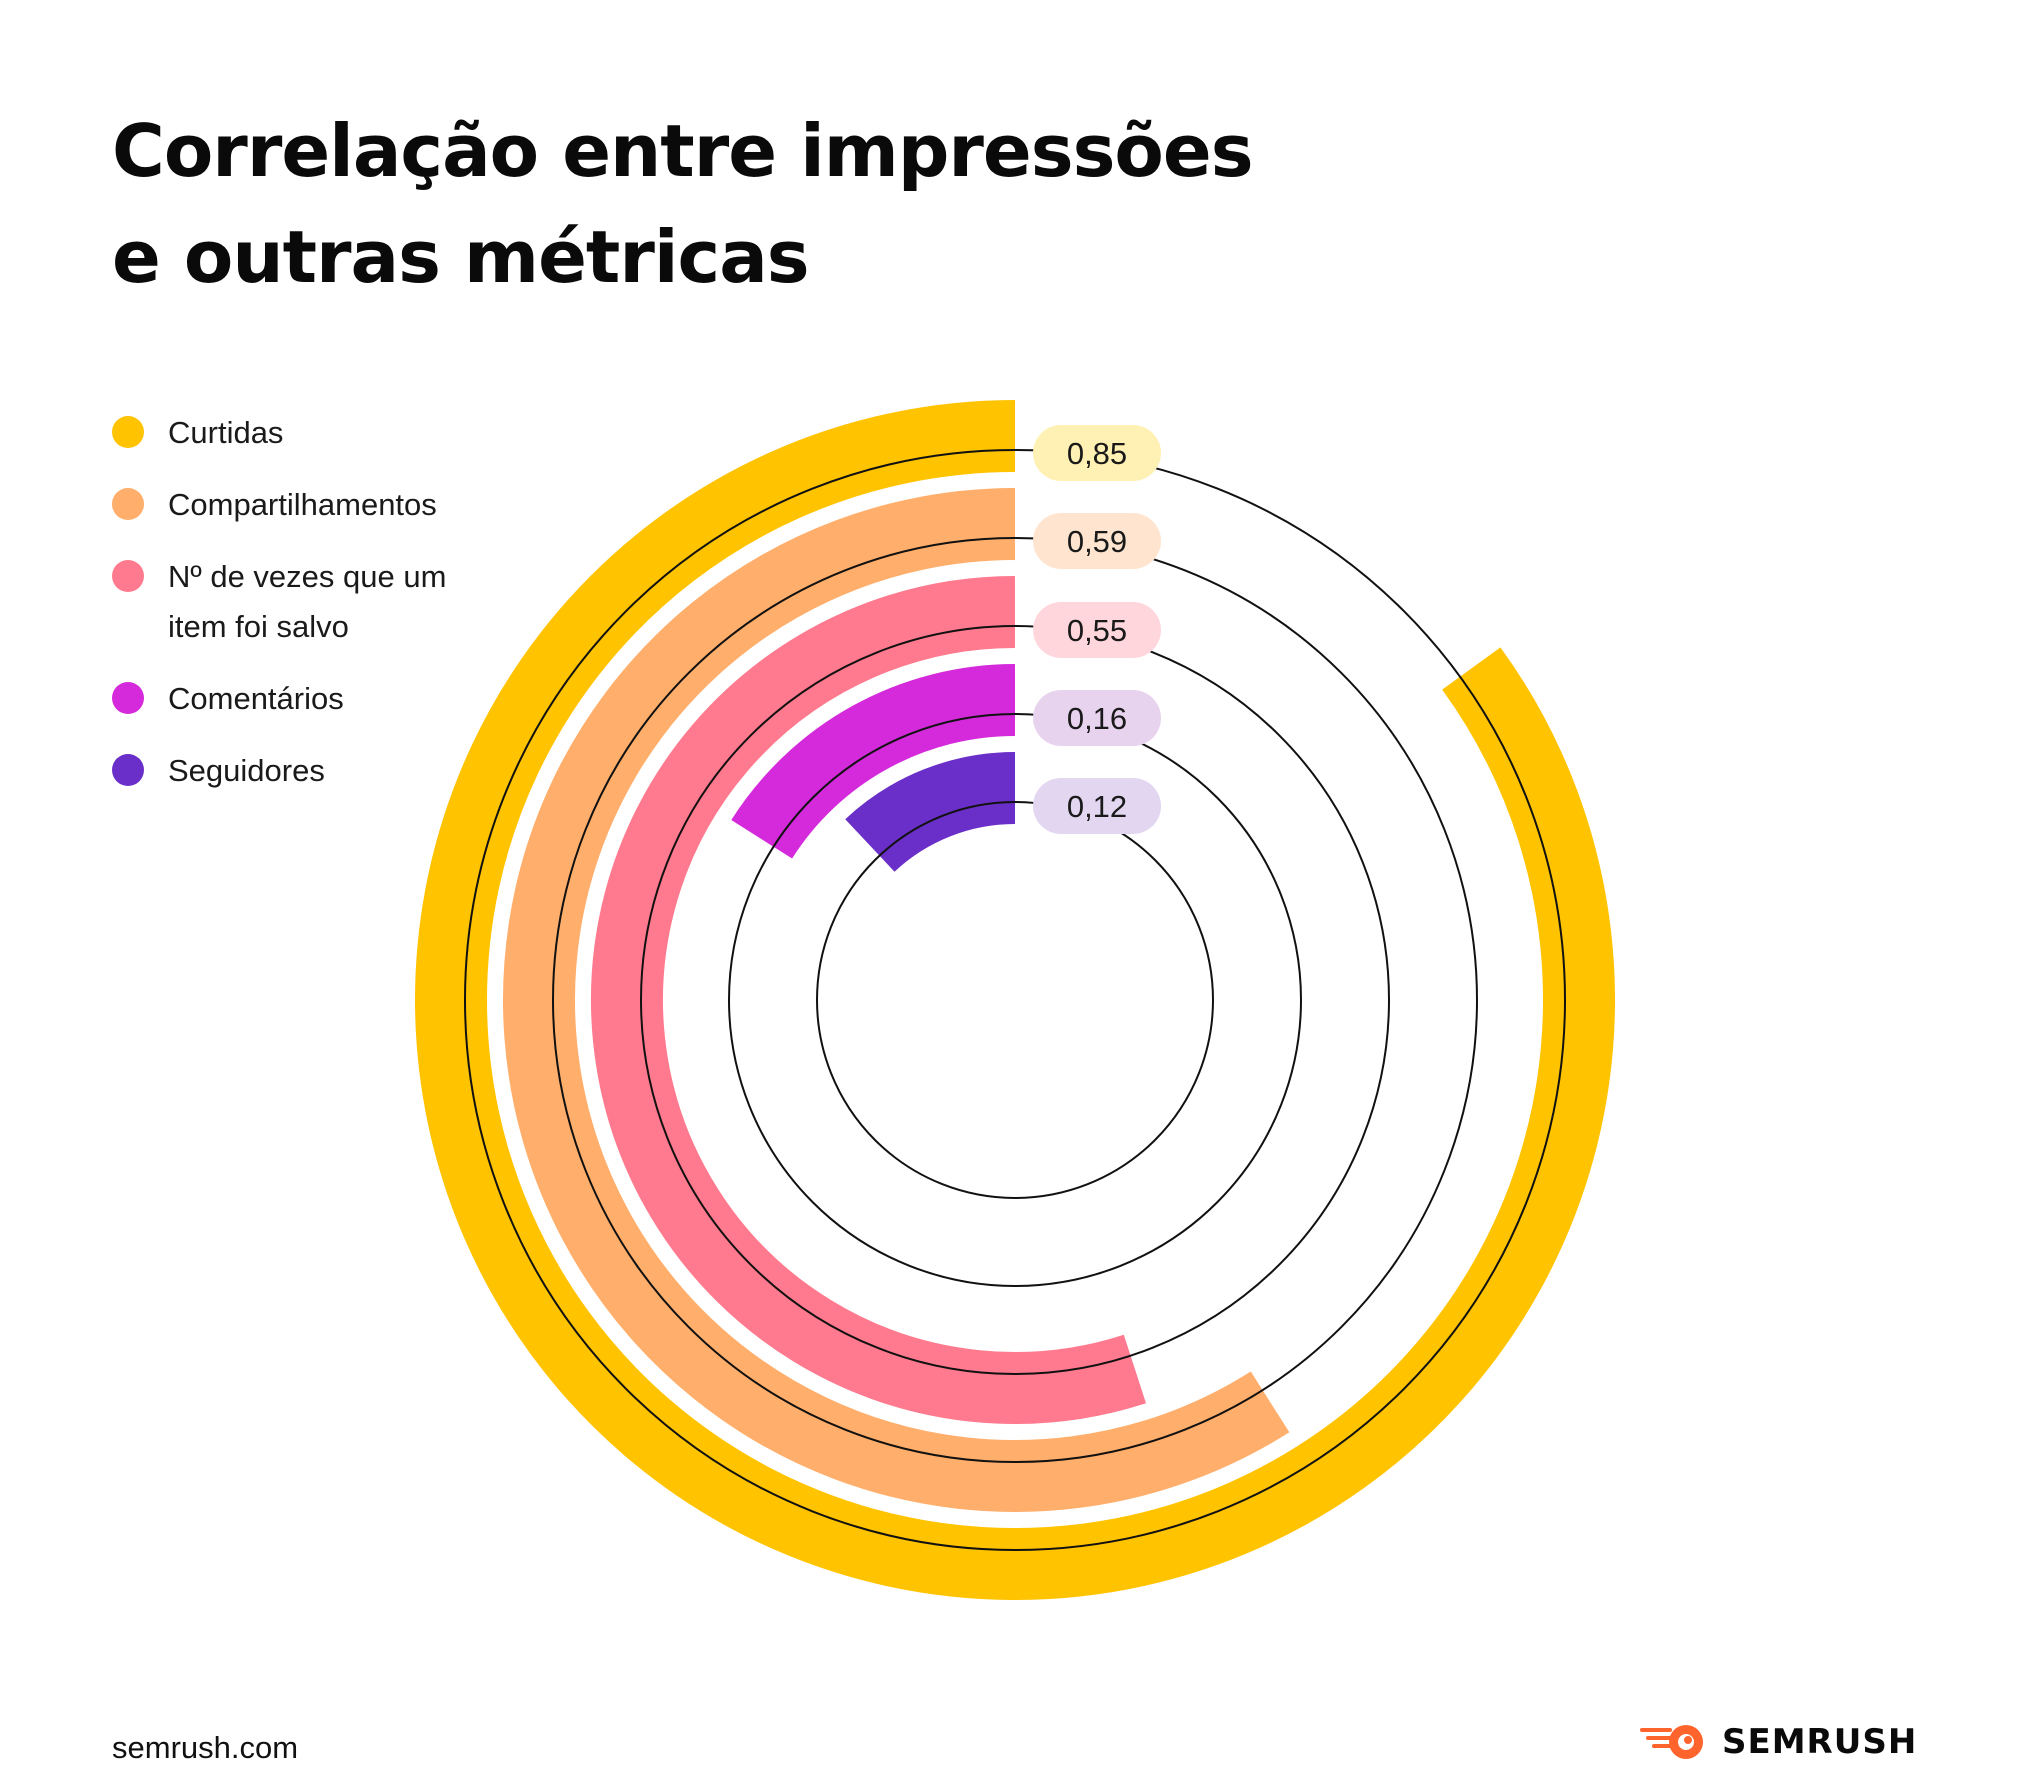 This screenshot has width=2020, height=1792. Describe the element at coordinates (683, 151) in the screenshot. I see `chart-title-line-1: Correlação entre impressões` at that location.